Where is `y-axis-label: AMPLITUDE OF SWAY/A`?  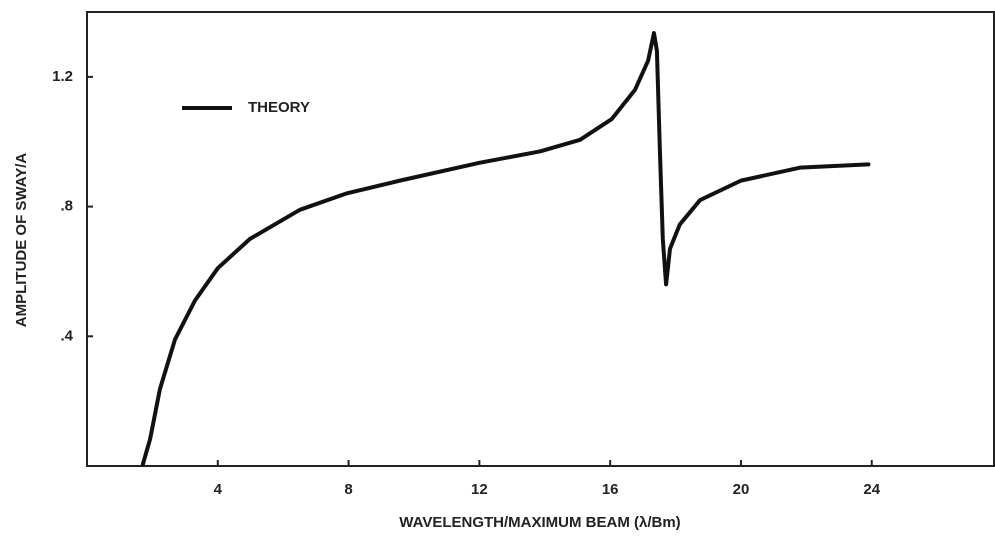 y-axis-label: AMPLITUDE OF SWAY/A is located at coordinates (21, 240).